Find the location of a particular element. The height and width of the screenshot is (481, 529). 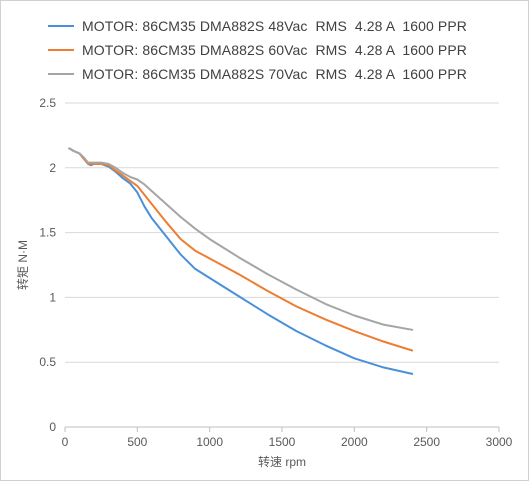

y-tick-label-4: 2 is located at coordinates (52, 168).